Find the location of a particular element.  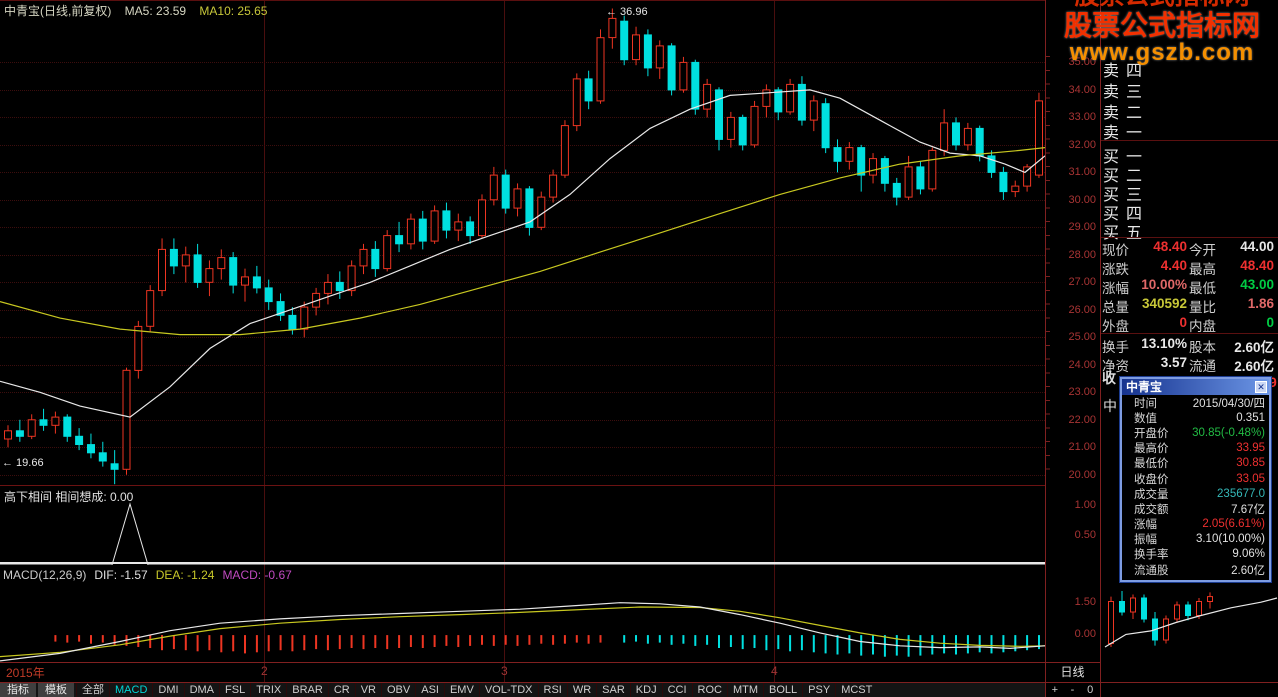

zoom-button-0: 0 is located at coordinates (1090, 690).